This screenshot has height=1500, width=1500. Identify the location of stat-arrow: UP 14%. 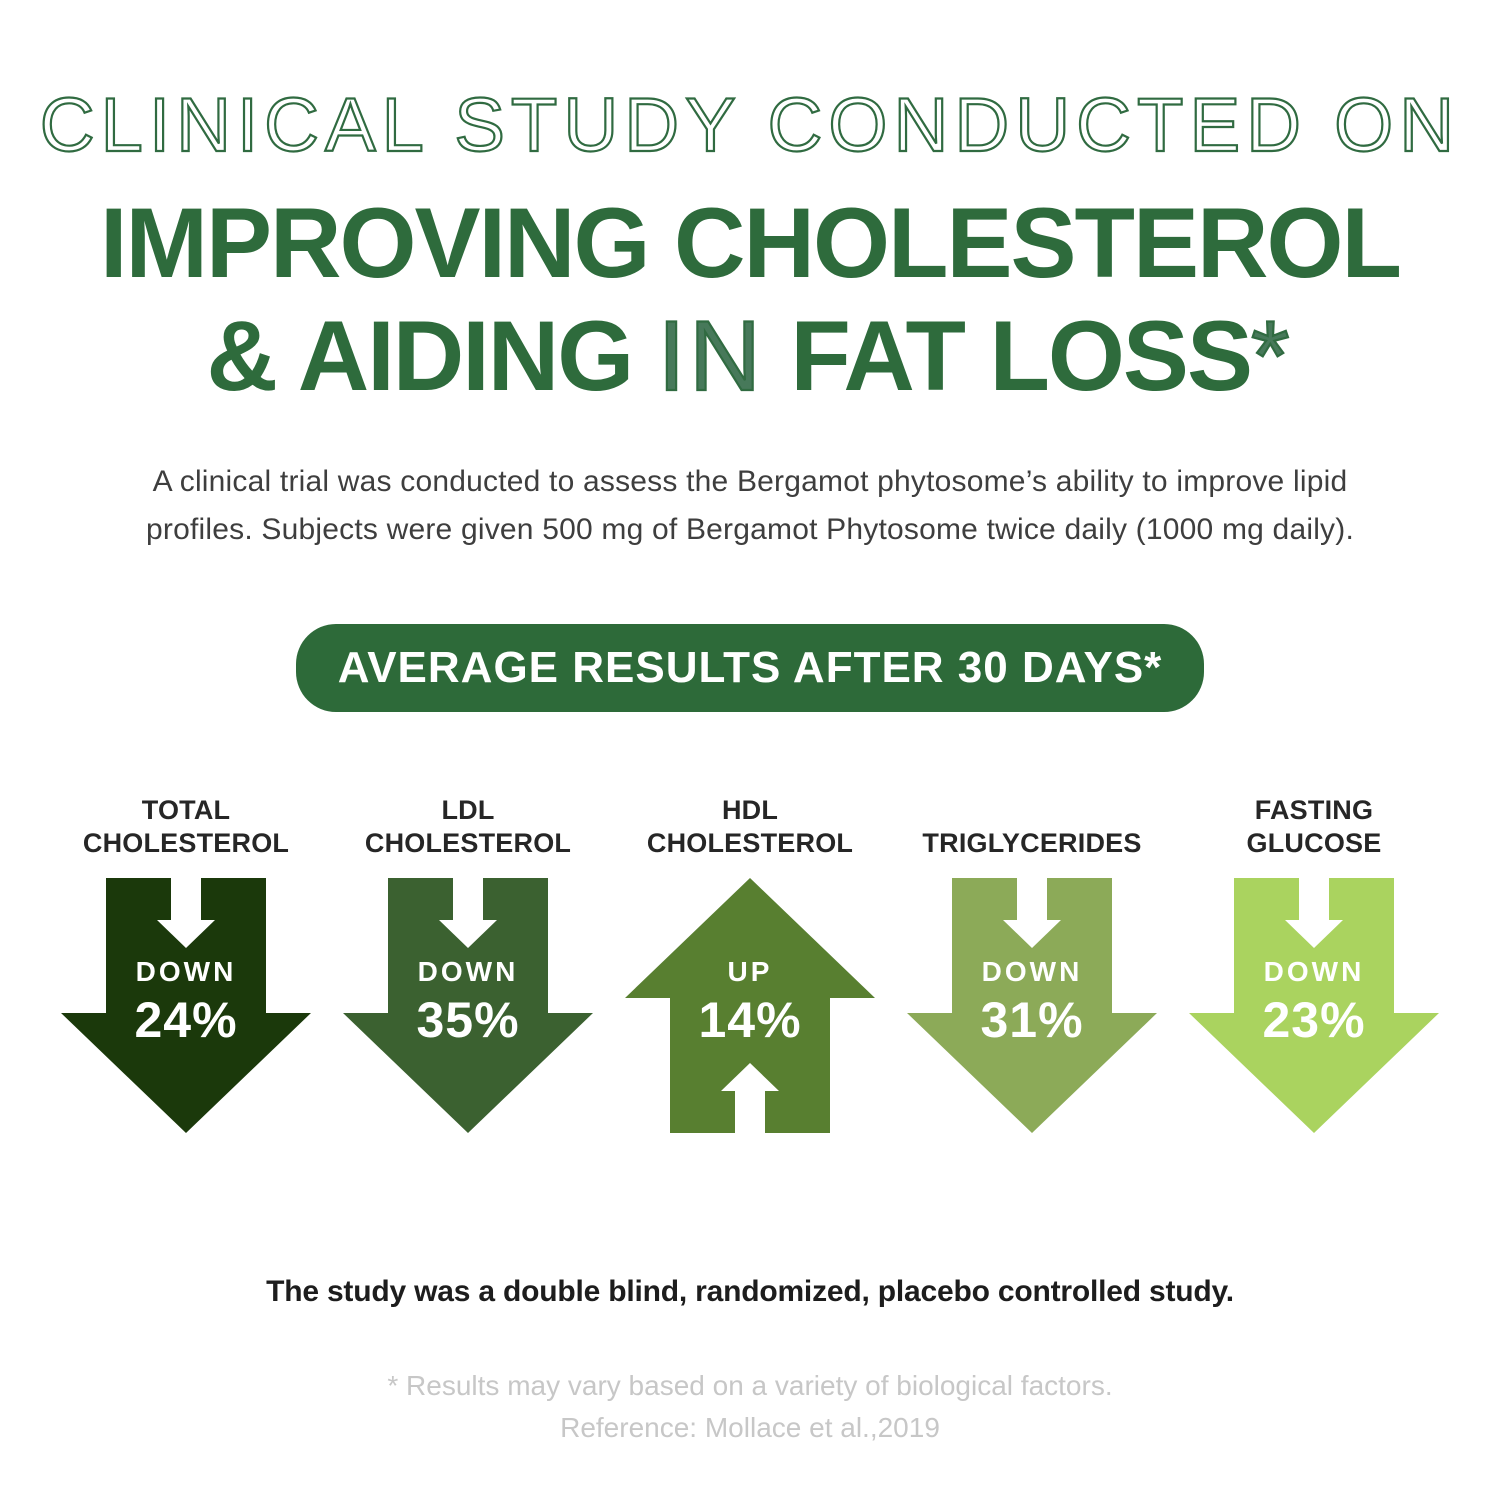
(750, 1005).